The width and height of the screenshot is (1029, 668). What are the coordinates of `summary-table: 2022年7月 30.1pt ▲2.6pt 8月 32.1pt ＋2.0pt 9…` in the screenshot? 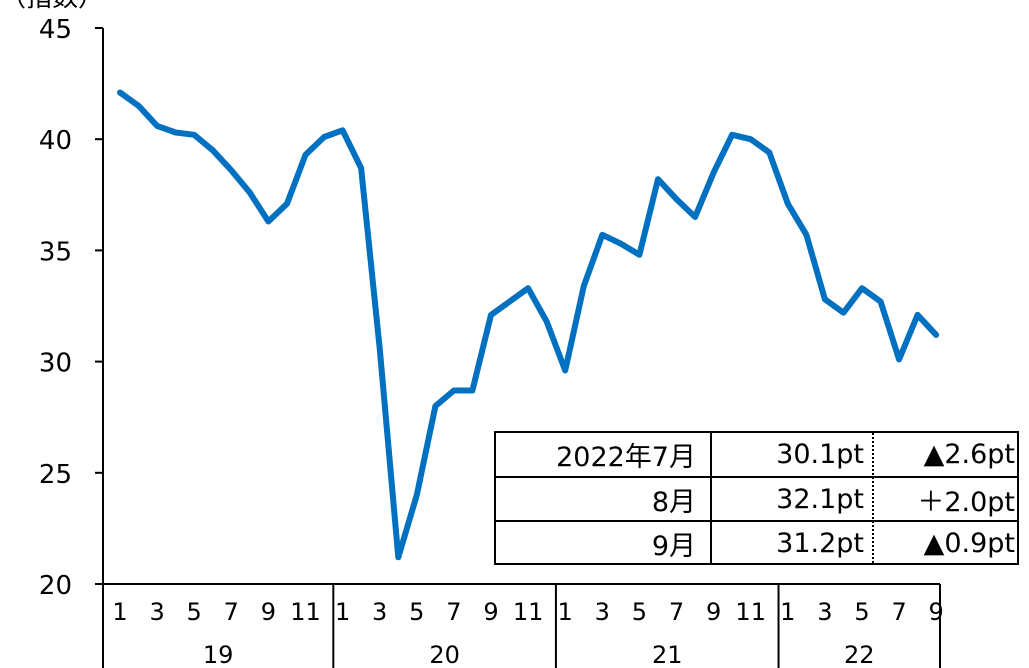 It's located at (756, 498).